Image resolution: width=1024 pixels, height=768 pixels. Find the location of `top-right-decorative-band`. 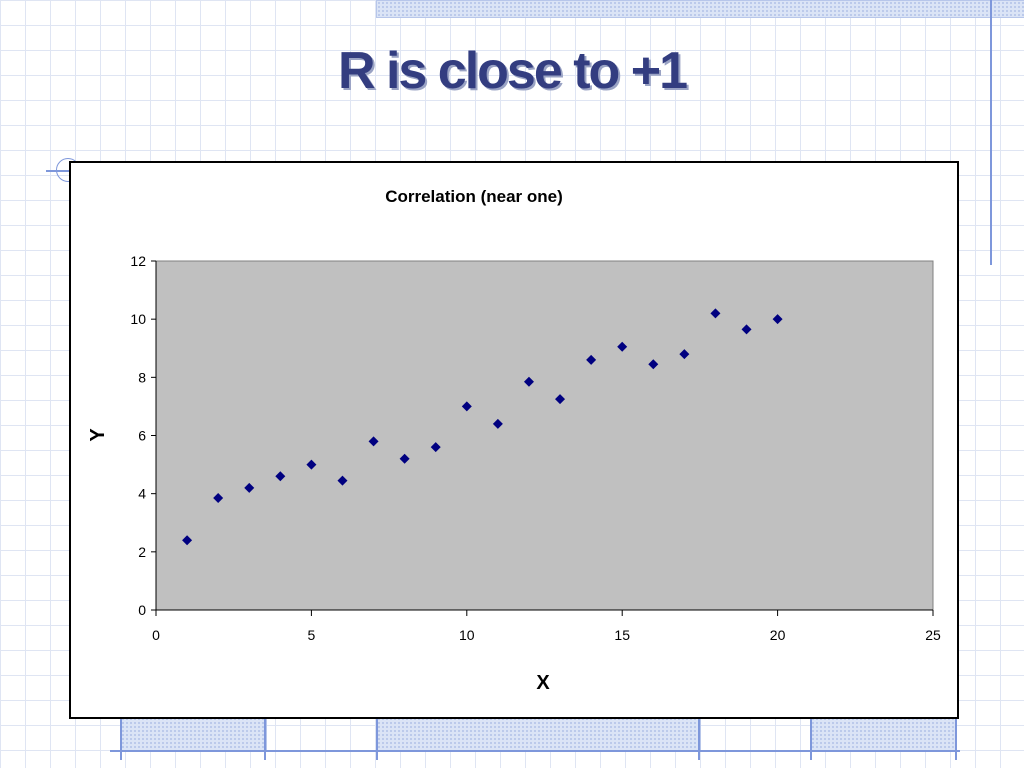

top-right-decorative-band is located at coordinates (700, 9).